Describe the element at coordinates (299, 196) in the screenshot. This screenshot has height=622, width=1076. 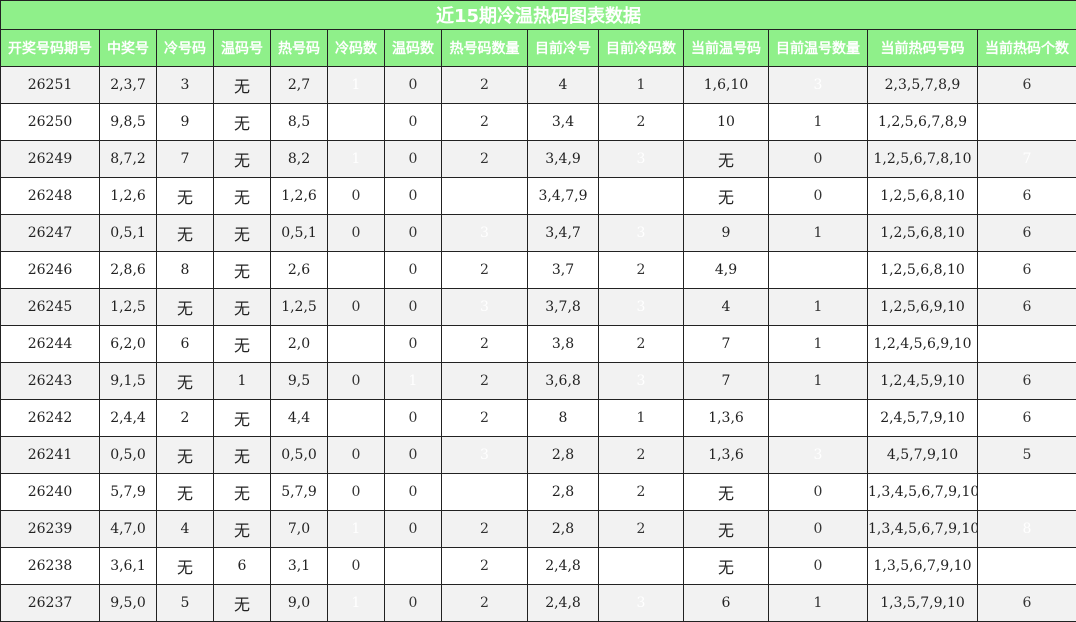
I see `table-cell: 1,2,6` at that location.